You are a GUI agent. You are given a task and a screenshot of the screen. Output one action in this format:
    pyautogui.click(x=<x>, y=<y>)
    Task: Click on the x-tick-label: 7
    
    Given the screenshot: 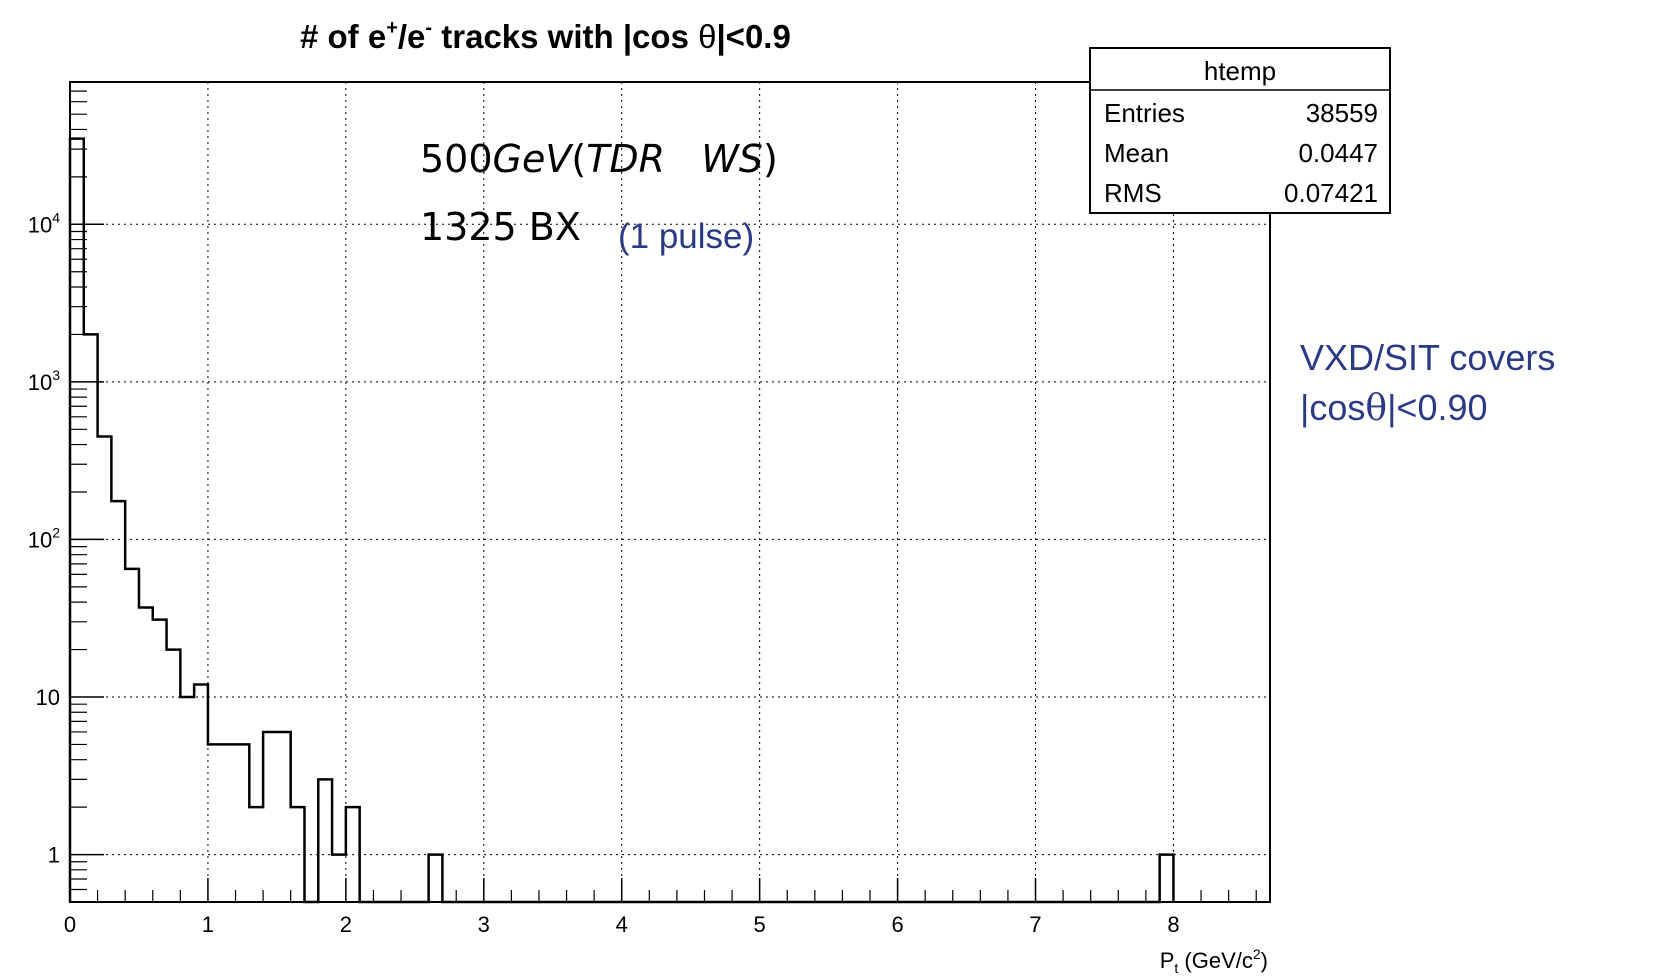 What is the action you would take?
    pyautogui.click(x=1035, y=924)
    